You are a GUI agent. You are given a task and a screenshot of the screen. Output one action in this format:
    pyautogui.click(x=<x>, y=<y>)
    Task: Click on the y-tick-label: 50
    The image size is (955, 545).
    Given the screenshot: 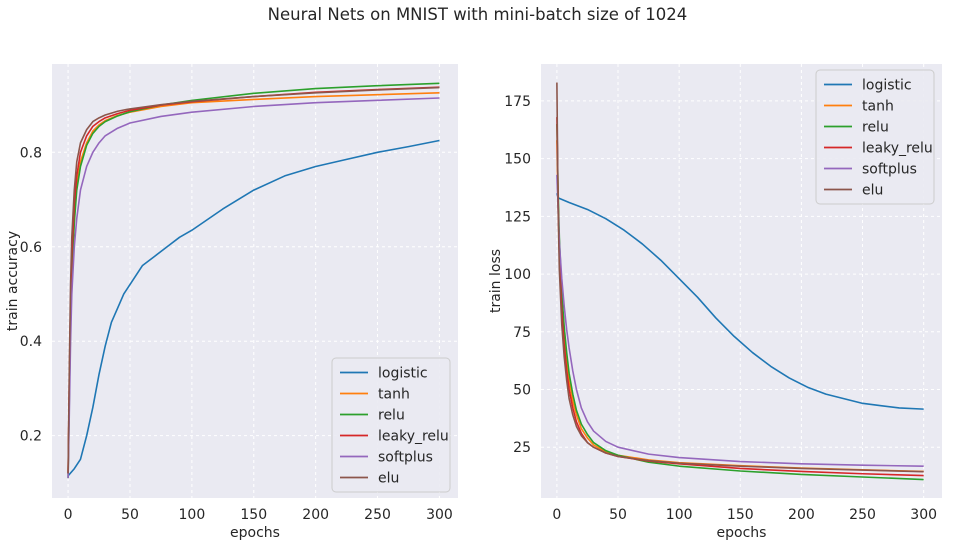 What is the action you would take?
    pyautogui.click(x=522, y=391)
    